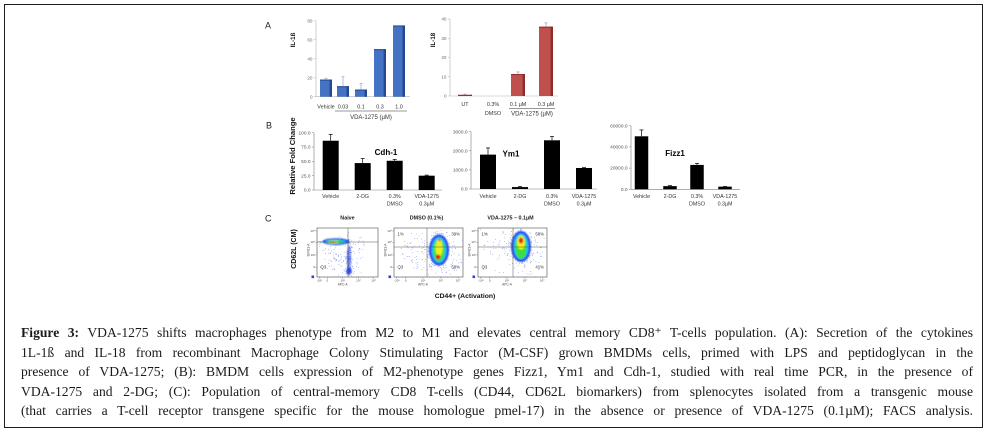 The width and height of the screenshot is (989, 432). What do you see at coordinates (725, 205) in the screenshot?
I see `x-category-label: 0.3µM` at bounding box center [725, 205].